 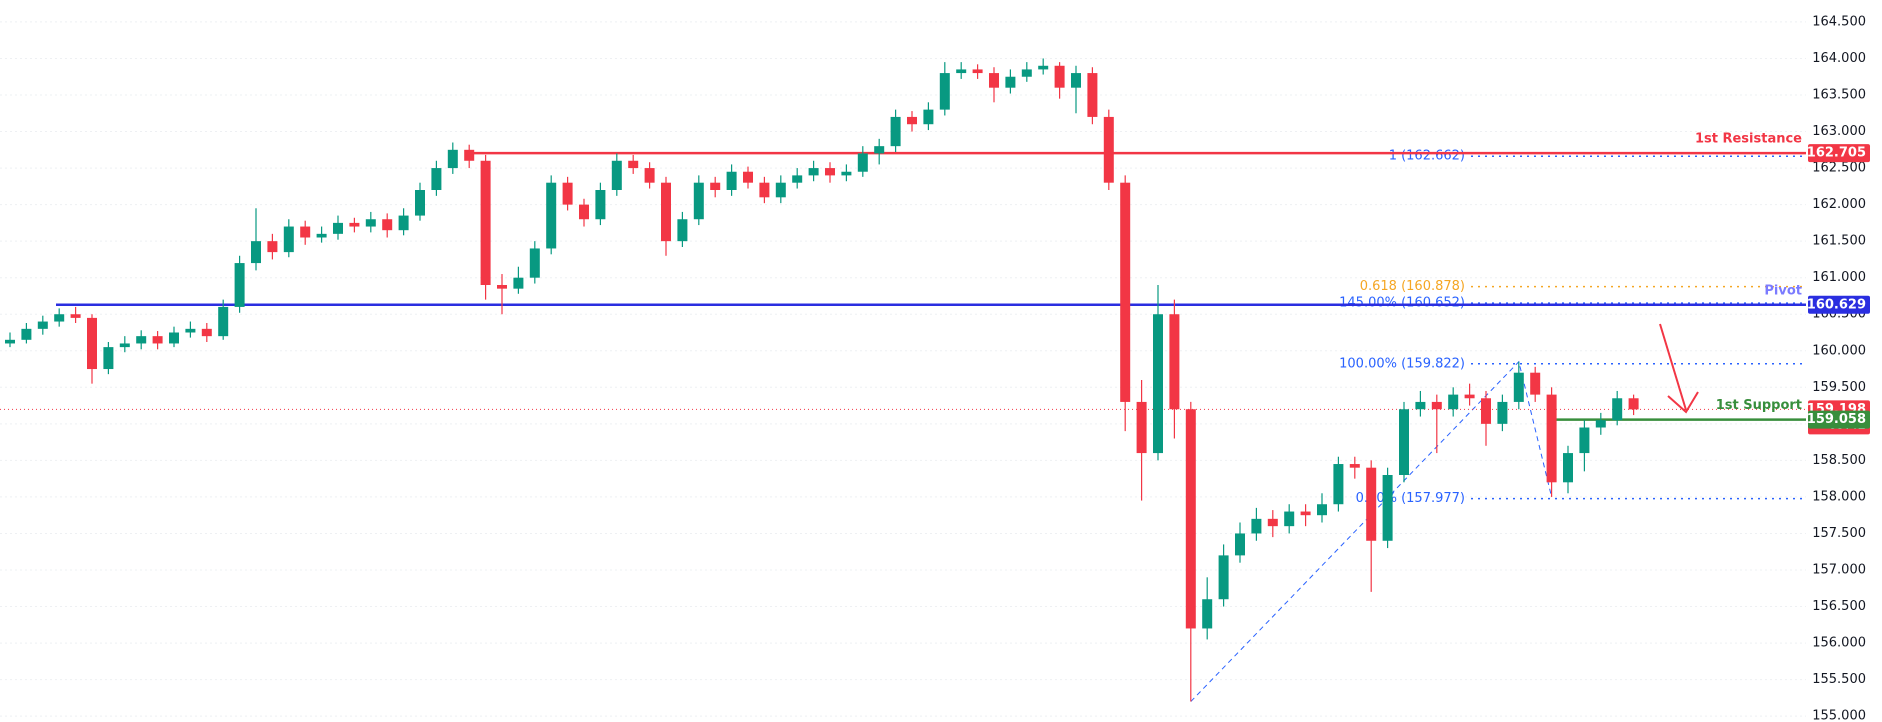 What do you see at coordinates (1839, 533) in the screenshot?
I see `y-tick-label: 157.500` at bounding box center [1839, 533].